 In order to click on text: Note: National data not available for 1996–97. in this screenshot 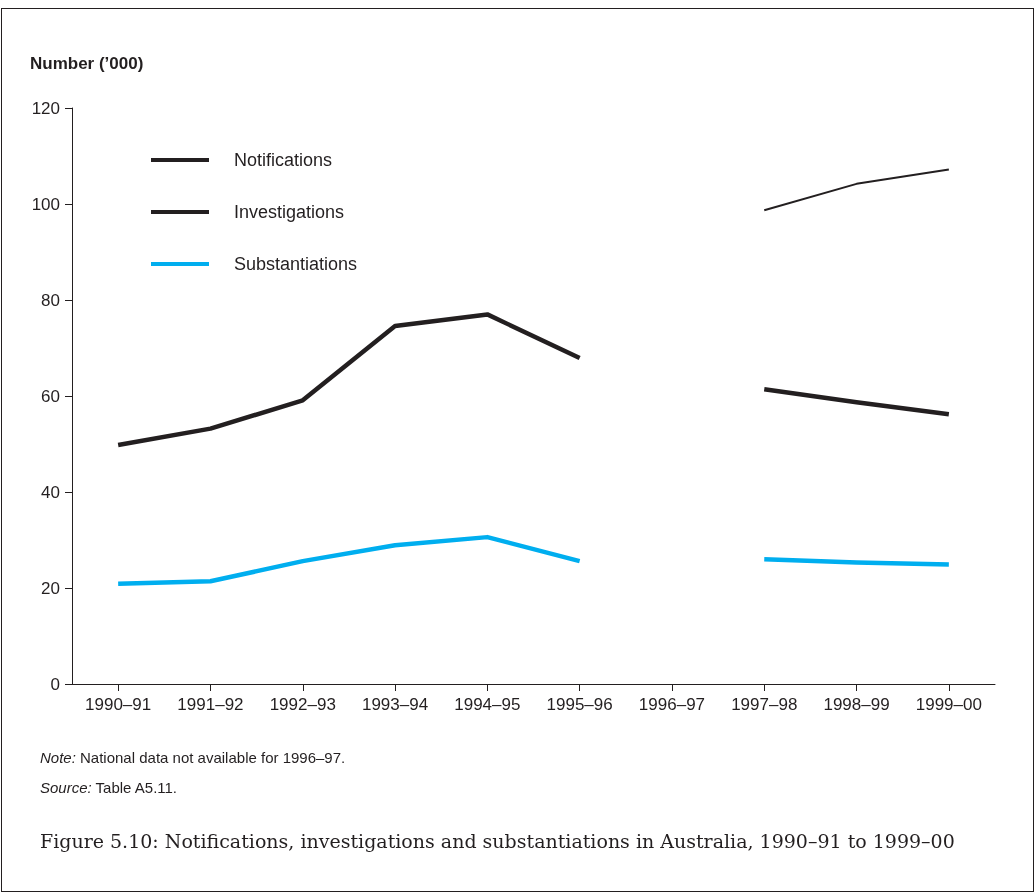, I will do `click(193, 757)`.